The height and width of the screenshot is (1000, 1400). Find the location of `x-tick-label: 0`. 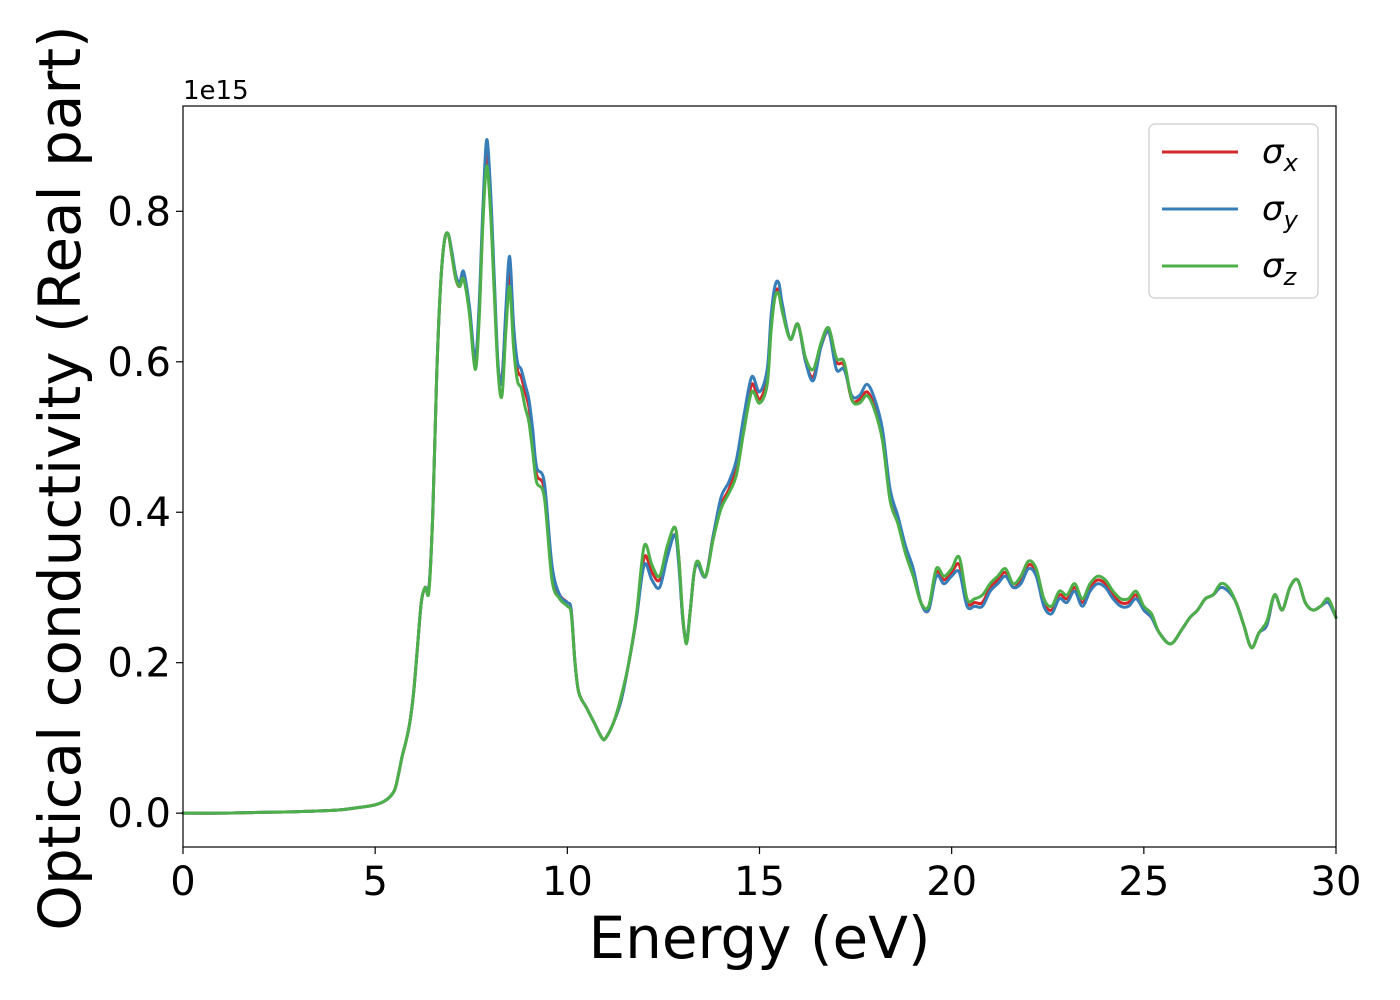

x-tick-label: 0 is located at coordinates (182, 882).